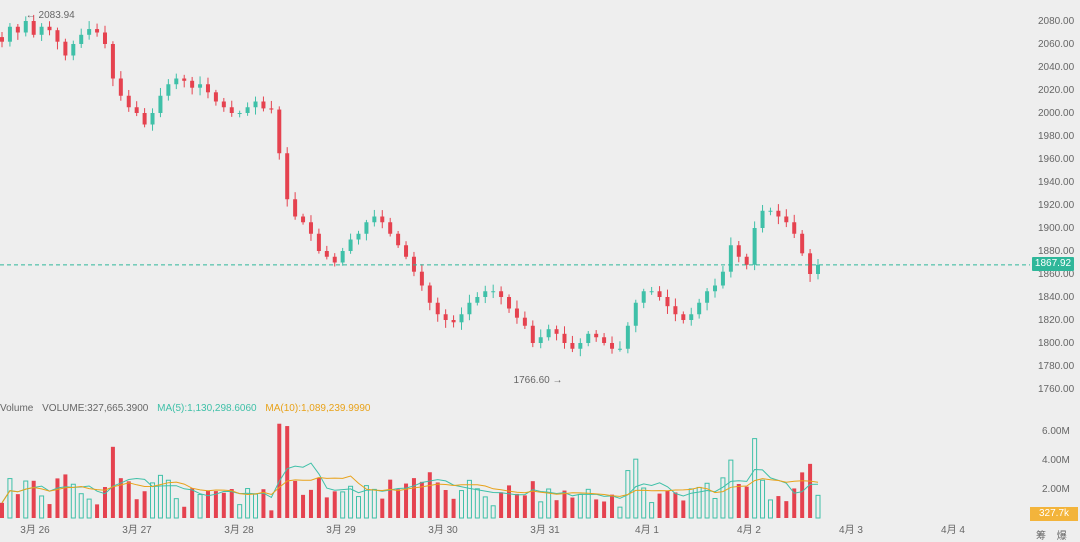 The height and width of the screenshot is (542, 1080). What do you see at coordinates (410, 483) in the screenshot?
I see `volume-ma5-line` at bounding box center [410, 483].